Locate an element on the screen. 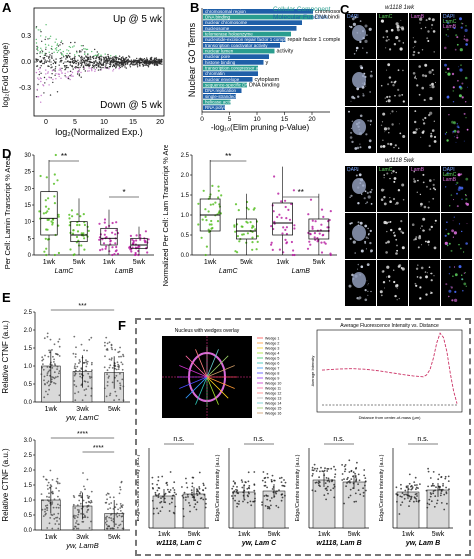 The width and height of the screenshot is (474, 559). go-term-label: RNA polymerase II activity is located at coordinates (231, 107).